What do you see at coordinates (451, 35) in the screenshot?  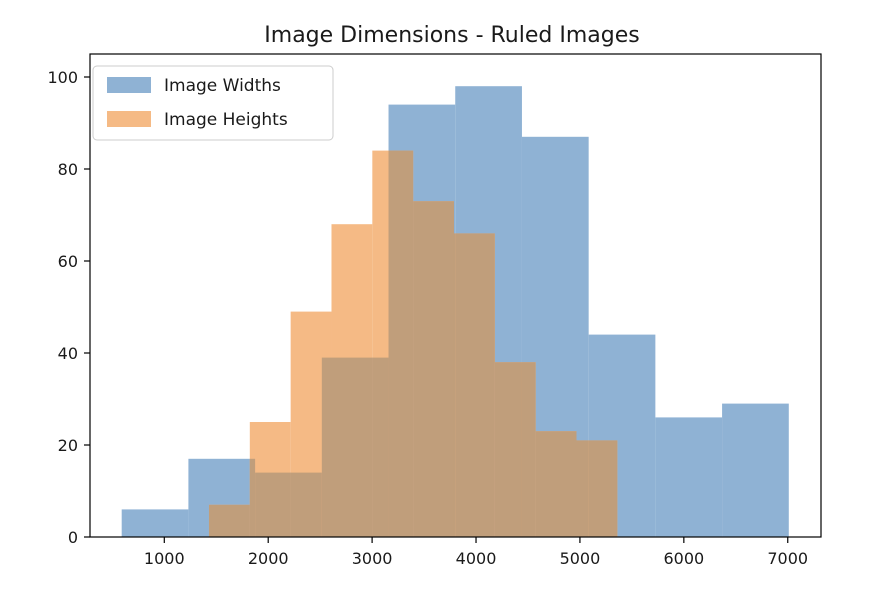 I see `chart-title: Image Dimensions - Ruled Images` at bounding box center [451, 35].